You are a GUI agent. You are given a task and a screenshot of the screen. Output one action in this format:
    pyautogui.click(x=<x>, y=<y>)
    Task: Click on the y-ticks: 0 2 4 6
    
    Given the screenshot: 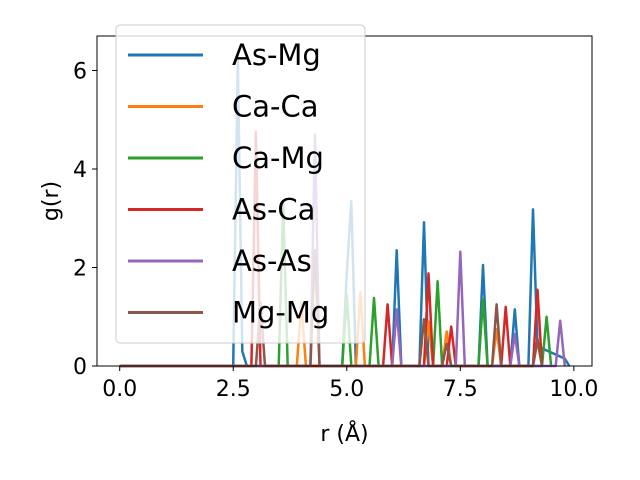 What is the action you would take?
    pyautogui.click(x=85, y=219)
    